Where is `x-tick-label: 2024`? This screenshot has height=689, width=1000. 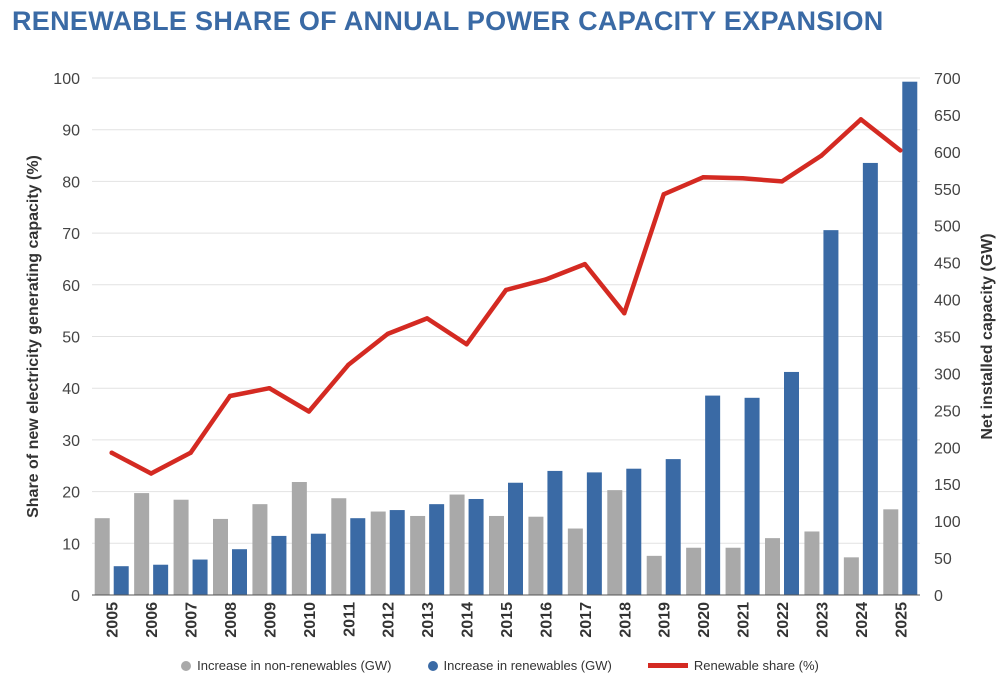 x-tick-label: 2024 is located at coordinates (862, 620).